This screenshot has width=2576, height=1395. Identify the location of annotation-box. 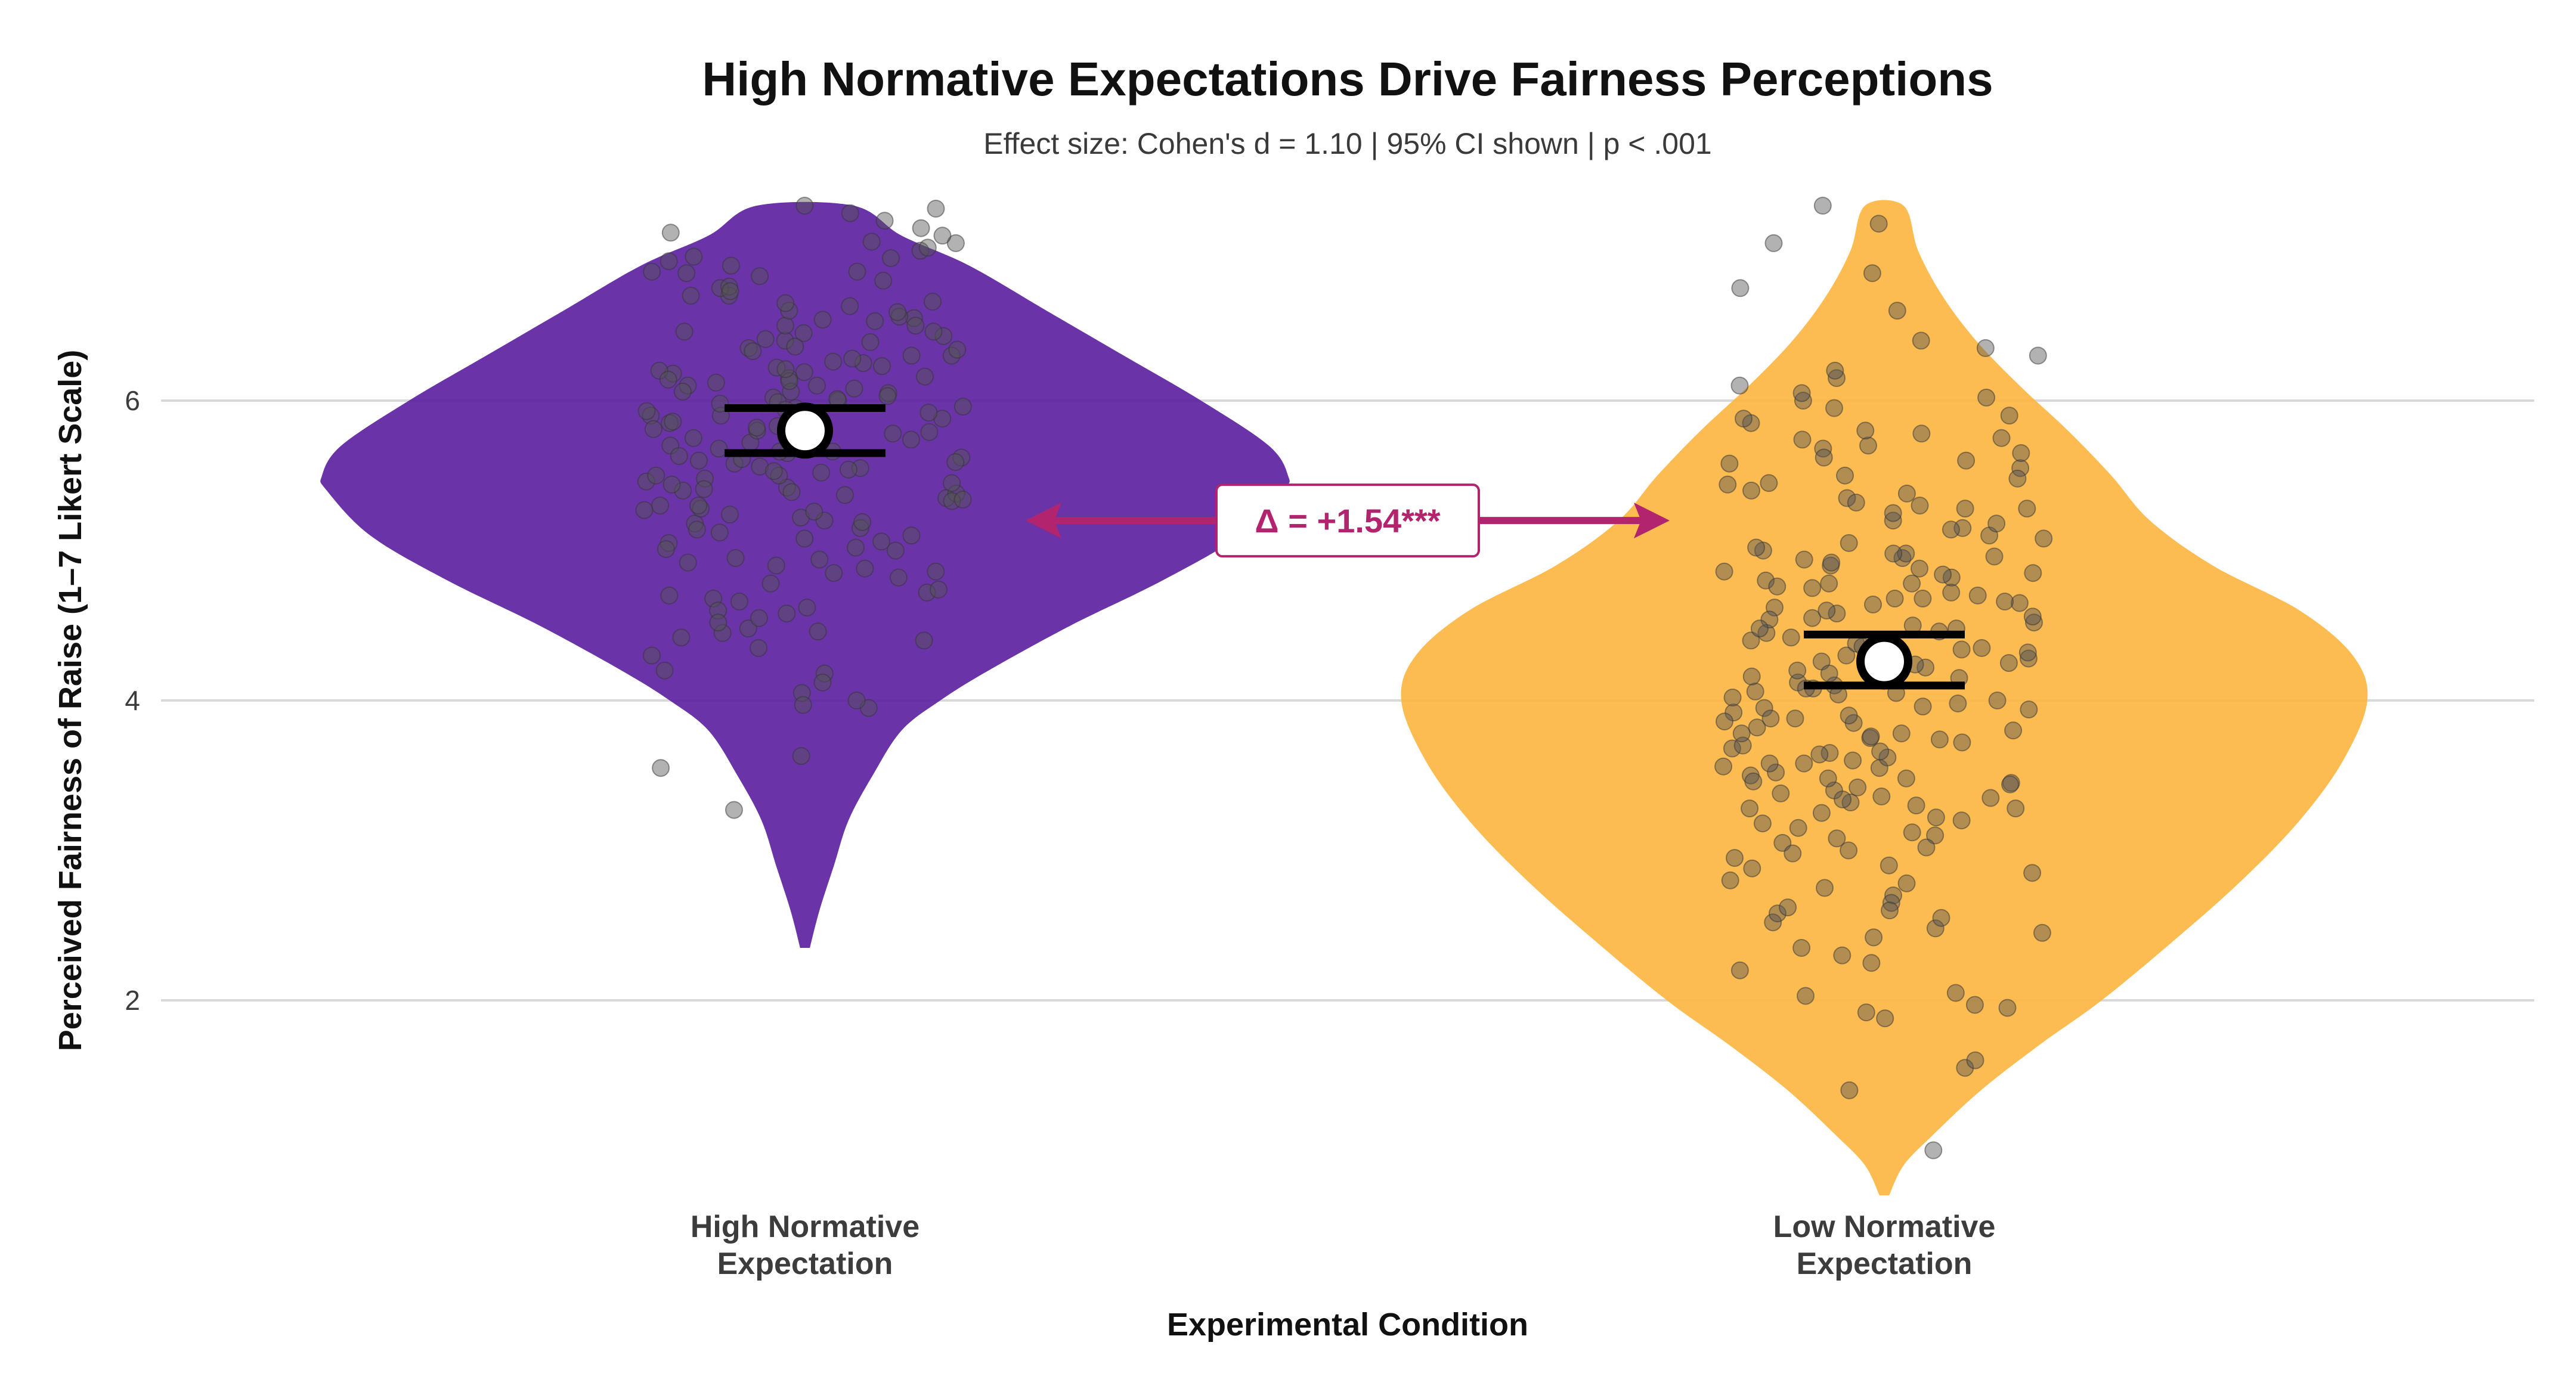
(1348, 520).